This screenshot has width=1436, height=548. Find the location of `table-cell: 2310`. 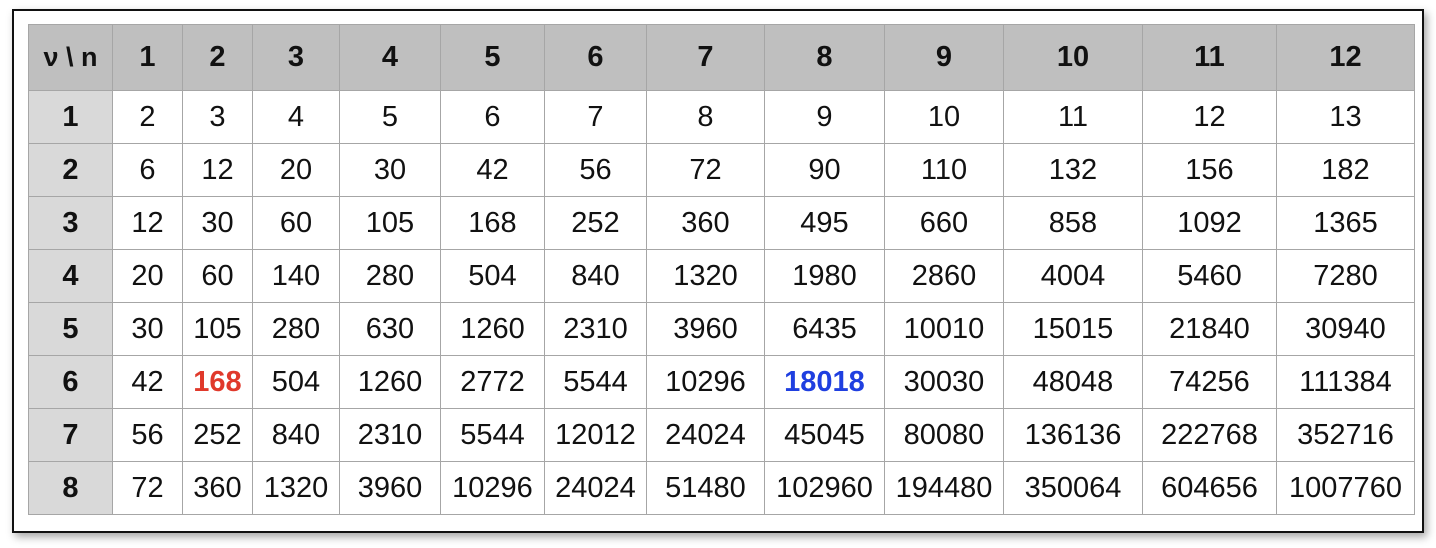

table-cell: 2310 is located at coordinates (390, 435).